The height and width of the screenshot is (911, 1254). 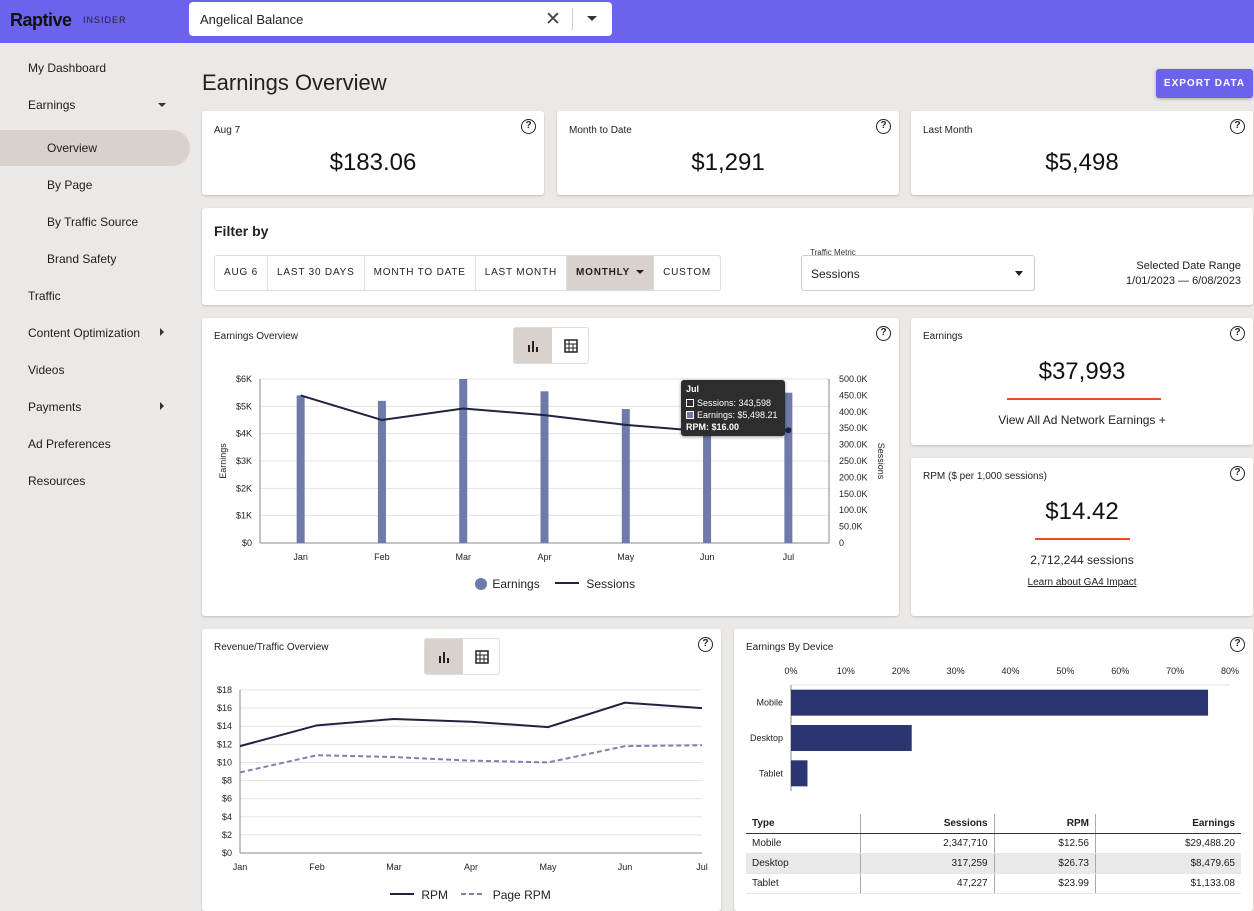 I want to click on filter-monthly-button: MONTHLY, so click(x=610, y=273).